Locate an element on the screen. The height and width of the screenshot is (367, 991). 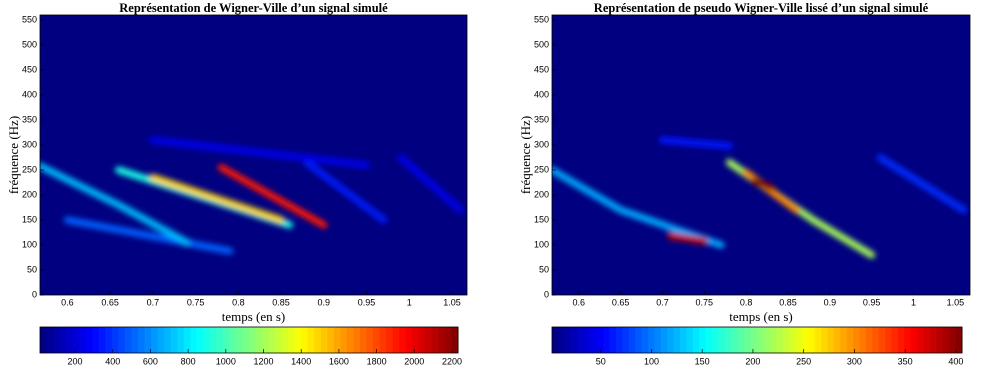
x-tick-label: 0.85 is located at coordinates (281, 302).